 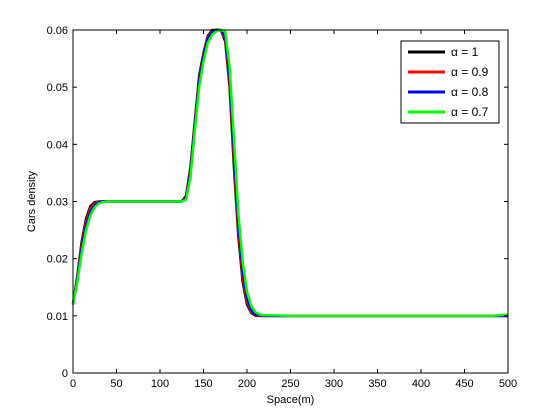 I want to click on legend-label-1: α = 1, so click(x=465, y=52).